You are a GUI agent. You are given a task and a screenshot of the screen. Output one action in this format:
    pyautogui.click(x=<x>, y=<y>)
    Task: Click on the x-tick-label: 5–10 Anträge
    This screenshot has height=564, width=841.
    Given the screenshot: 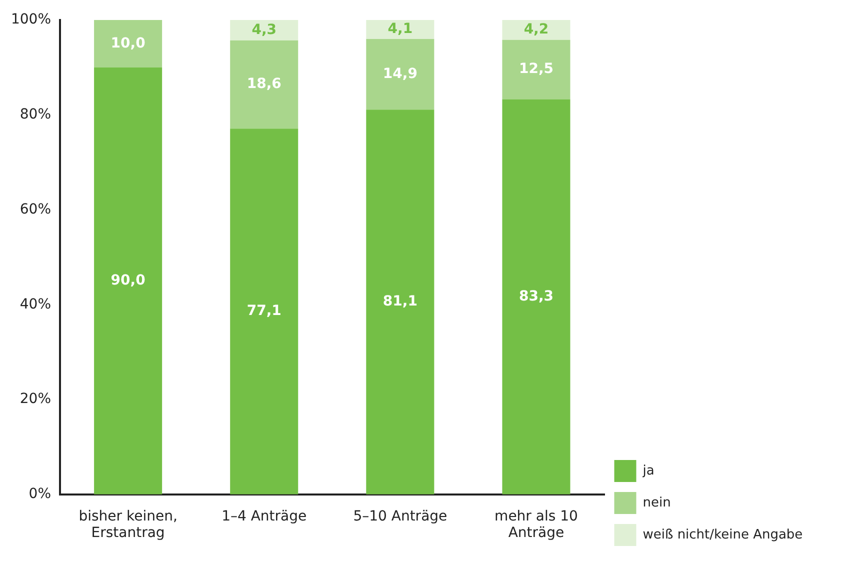 What is the action you would take?
    pyautogui.click(x=400, y=516)
    